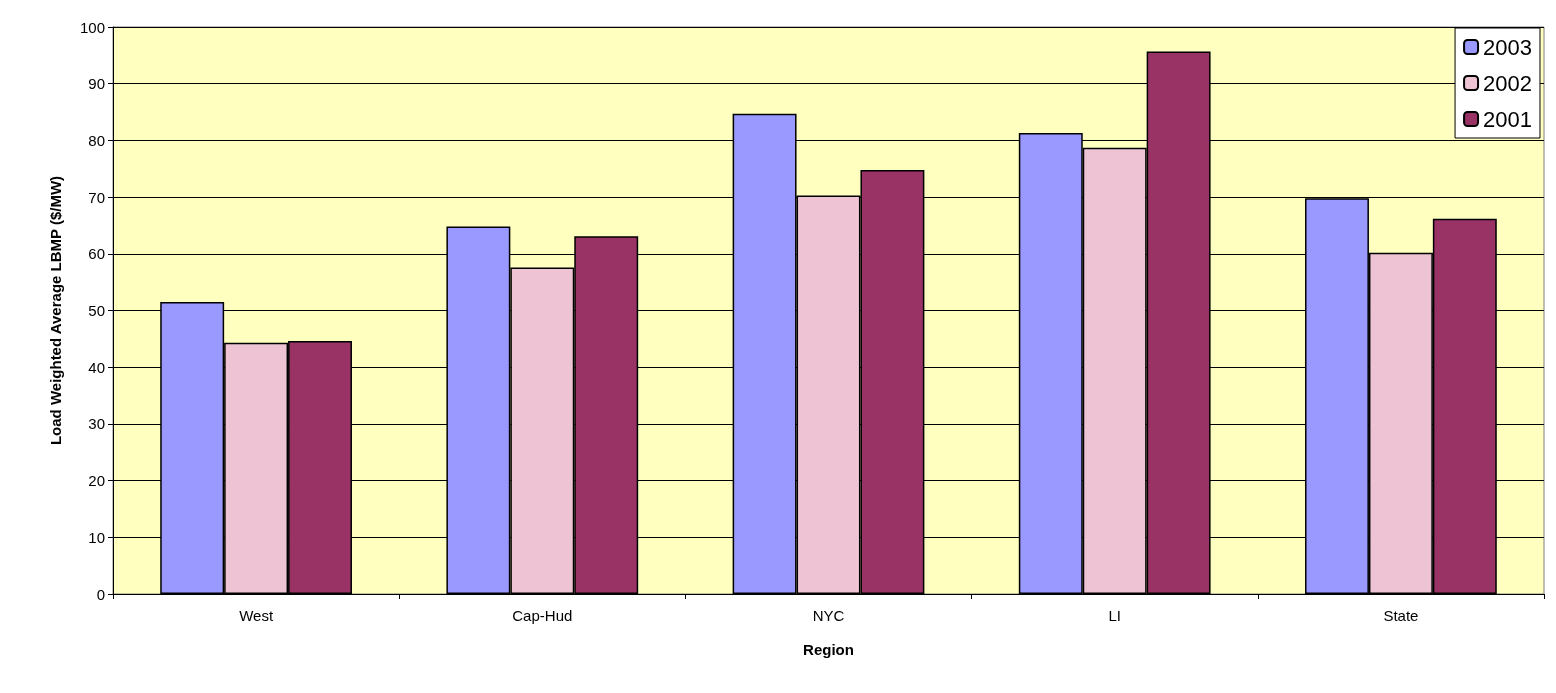 The width and height of the screenshot is (1556, 693). I want to click on y-tick-label: 100, so click(92, 27).